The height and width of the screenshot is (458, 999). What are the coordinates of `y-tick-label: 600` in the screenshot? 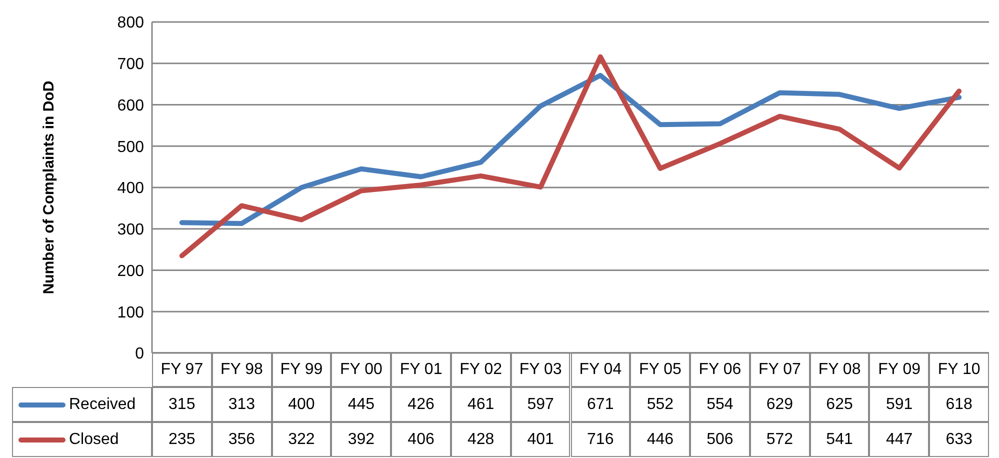 It's located at (130, 105).